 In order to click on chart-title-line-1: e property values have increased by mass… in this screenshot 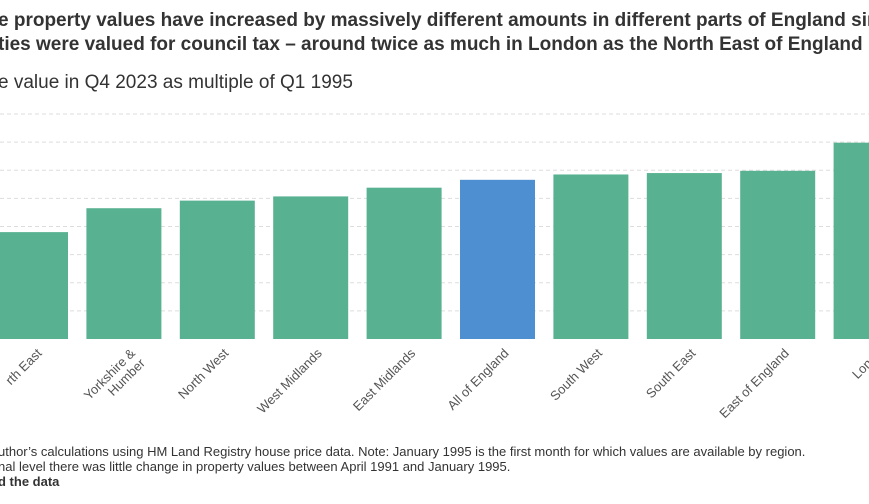, I will do `click(434, 20)`.